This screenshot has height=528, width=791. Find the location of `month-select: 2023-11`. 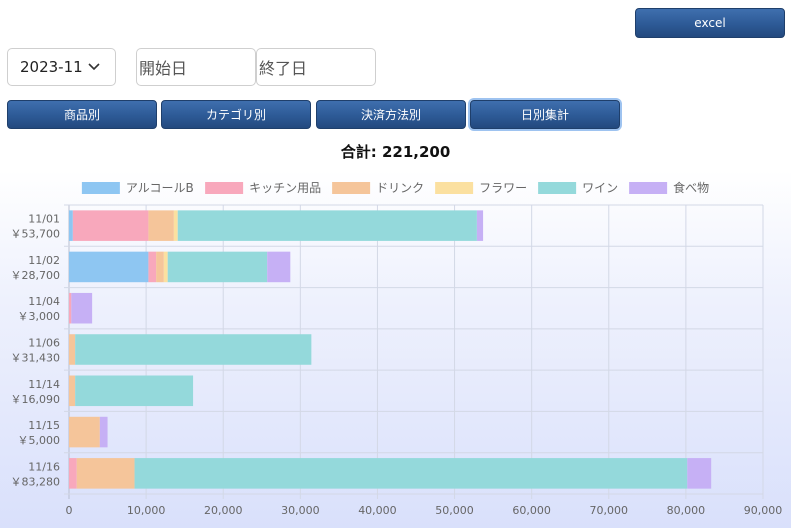

month-select: 2023-11 is located at coordinates (61, 67).